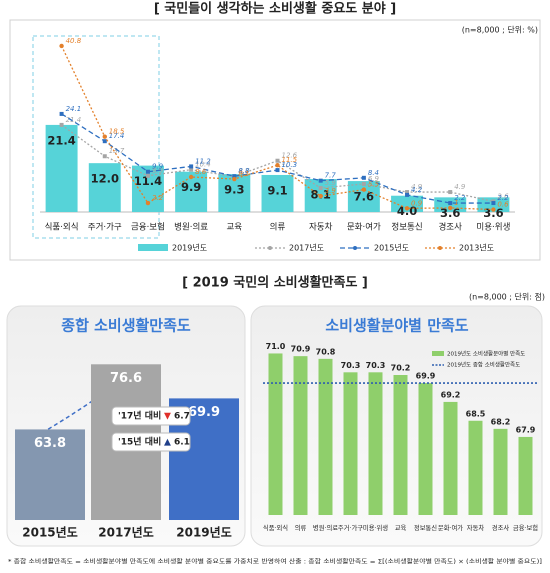 The height and width of the screenshot is (573, 550). What do you see at coordinates (61, 140) in the screenshot?
I see `bar-value-label: 21.4` at bounding box center [61, 140].